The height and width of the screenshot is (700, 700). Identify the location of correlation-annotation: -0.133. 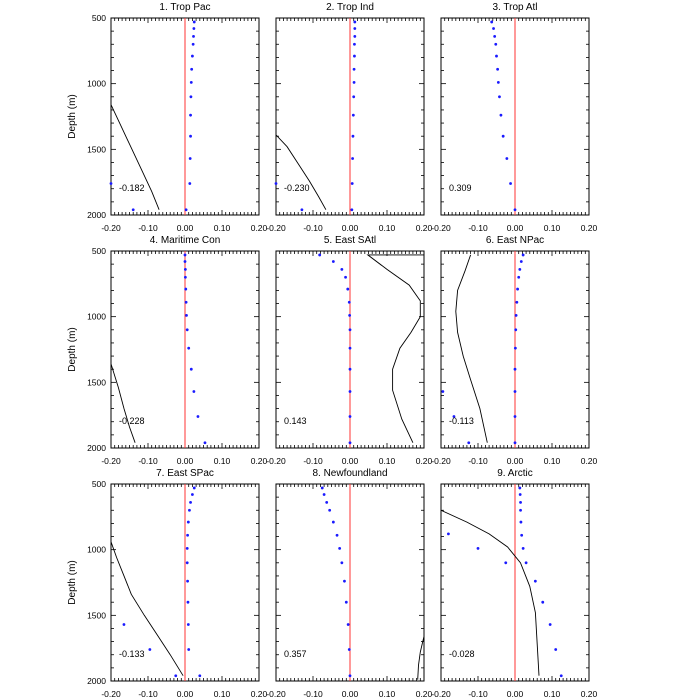
(132, 654).